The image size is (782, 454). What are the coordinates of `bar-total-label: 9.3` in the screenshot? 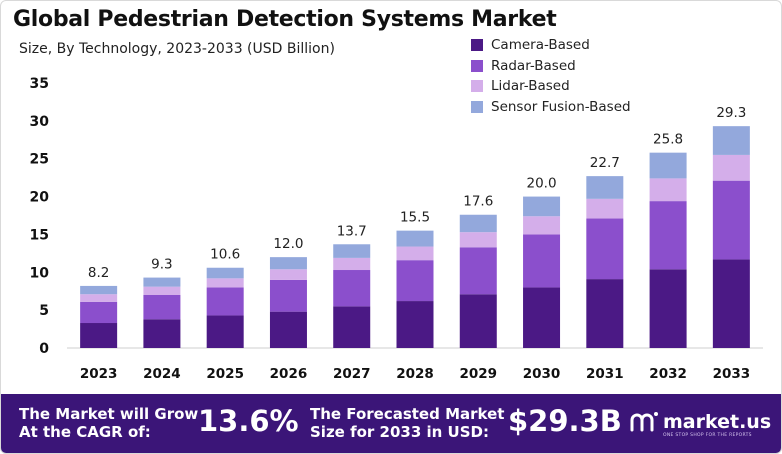 It's located at (161, 265).